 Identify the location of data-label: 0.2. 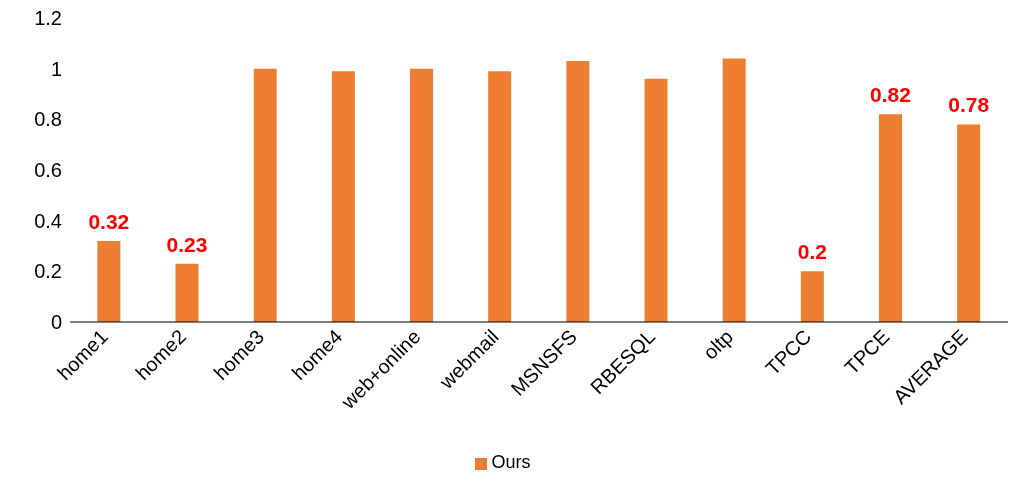
(812, 252).